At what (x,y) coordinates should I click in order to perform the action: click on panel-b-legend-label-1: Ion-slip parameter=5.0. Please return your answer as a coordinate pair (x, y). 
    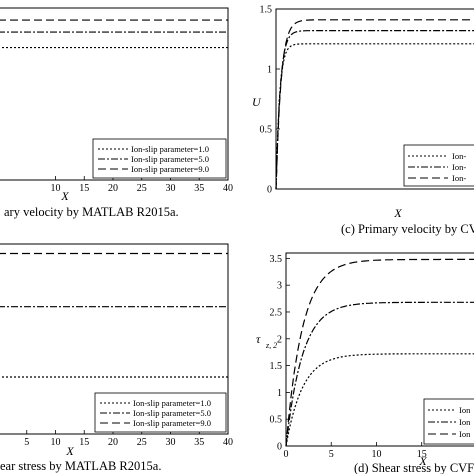
    Looking at the image, I should click on (172, 413).